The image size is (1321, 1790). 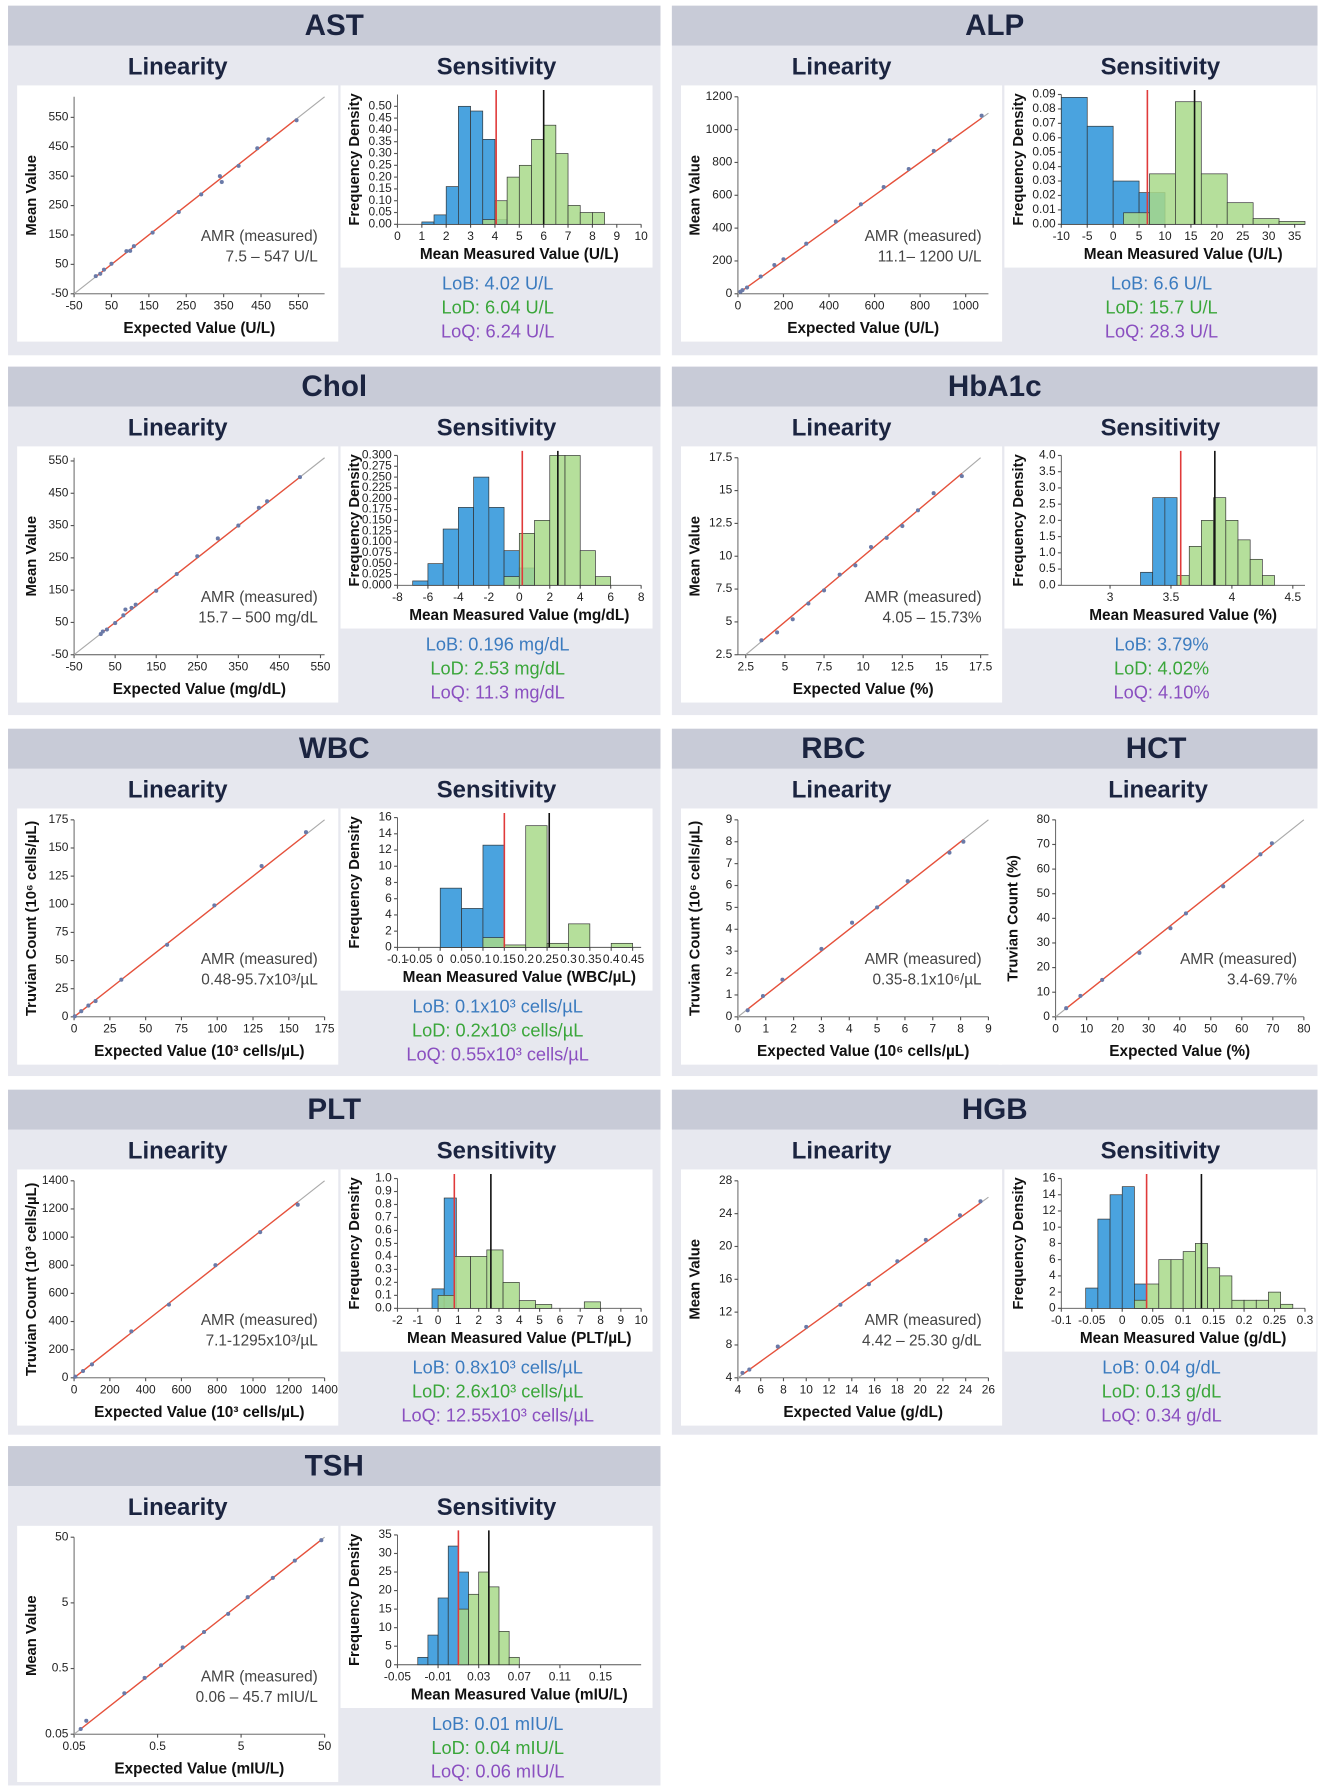 I want to click on amr-label: AMR (measured), so click(x=259, y=1320).